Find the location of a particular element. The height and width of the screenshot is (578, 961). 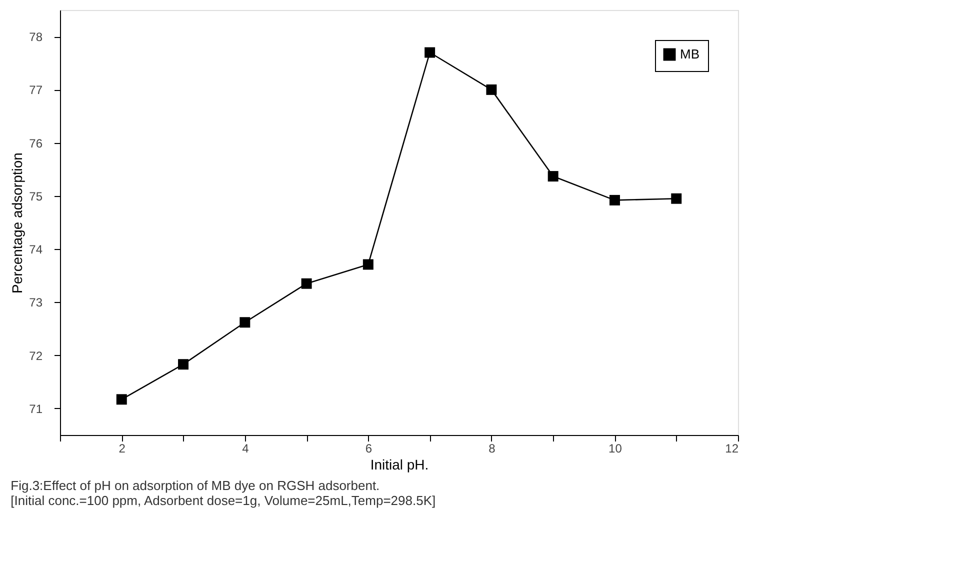

y-tick-label: 77 is located at coordinates (36, 90).